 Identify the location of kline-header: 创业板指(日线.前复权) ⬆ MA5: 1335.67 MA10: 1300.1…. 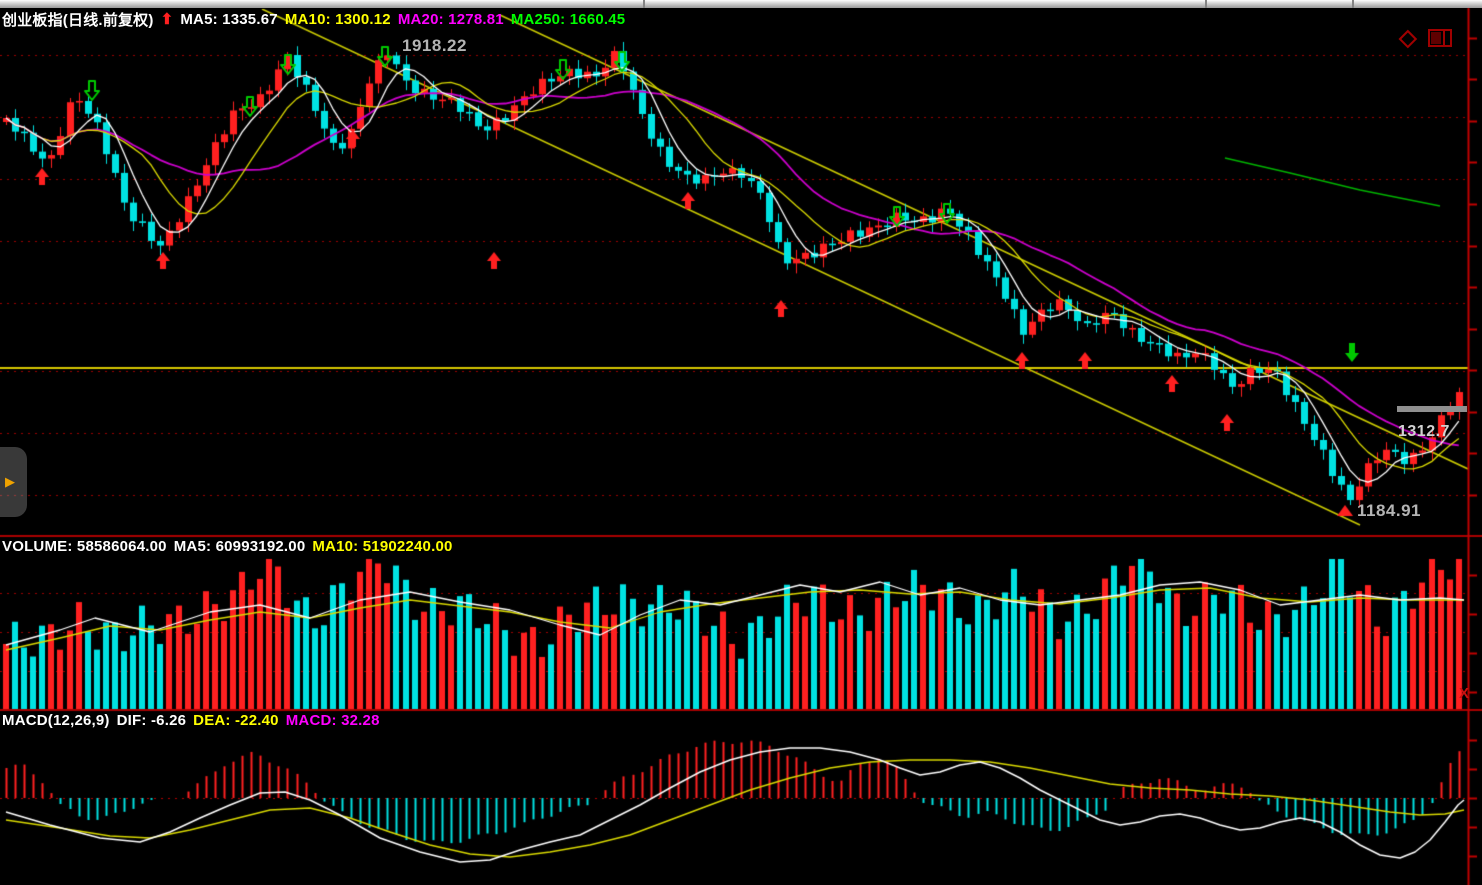
(313, 19).